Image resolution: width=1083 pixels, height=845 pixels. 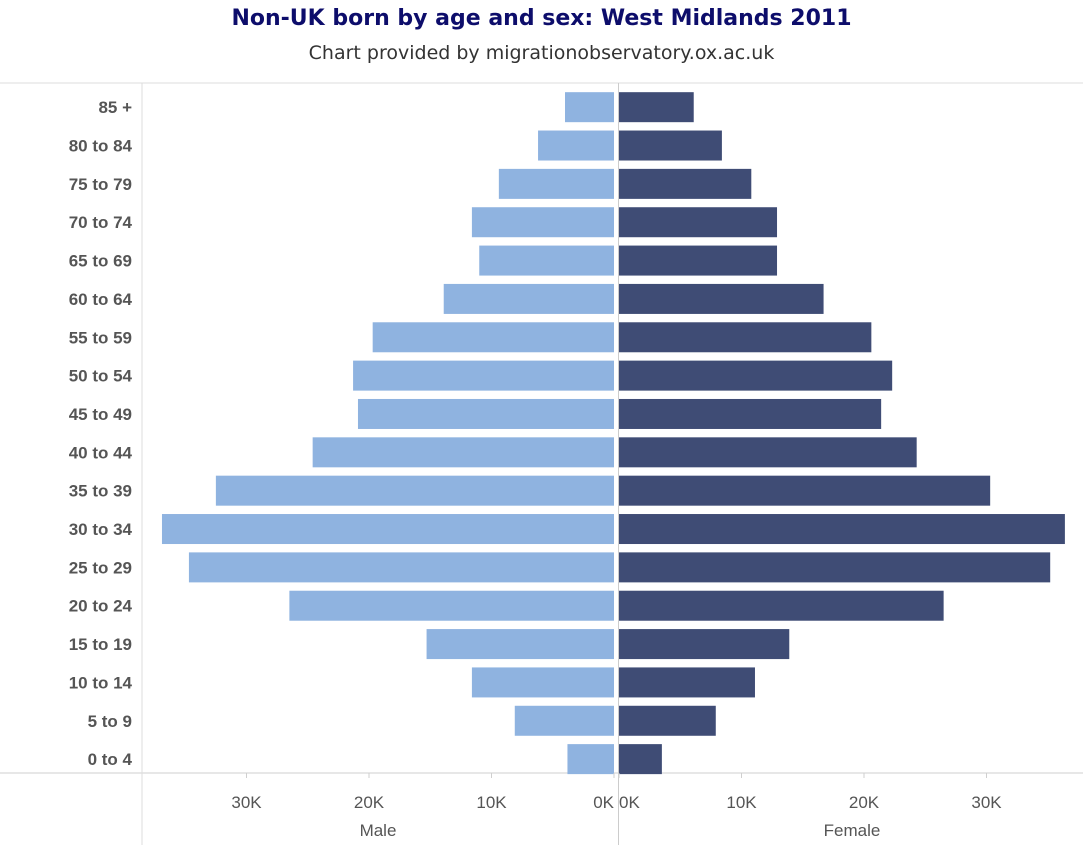 What do you see at coordinates (369, 802) in the screenshot?
I see `male-x-tick-label: 20K` at bounding box center [369, 802].